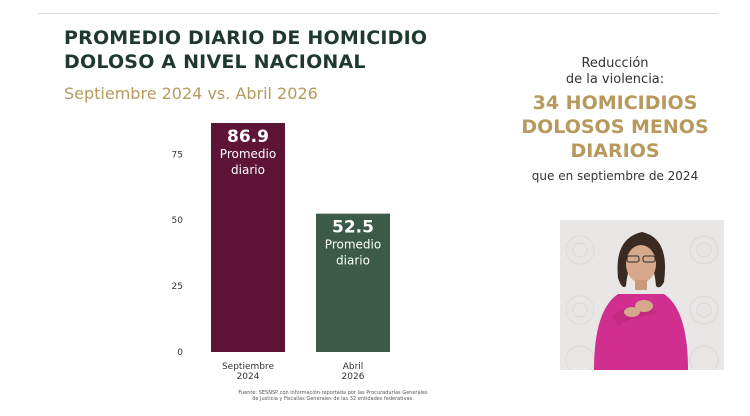 Image resolution: width=750 pixels, height=416 pixels. Describe the element at coordinates (353, 377) in the screenshot. I see `x-tick-label: 2026` at that location.